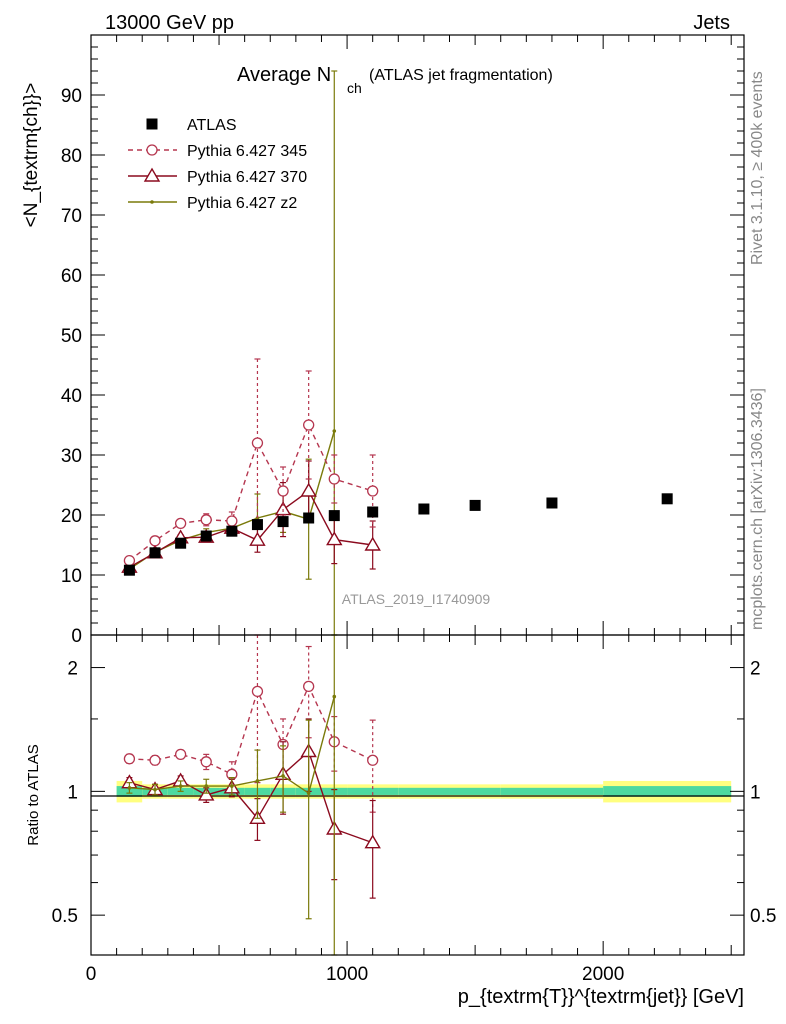 This screenshot has width=786, height=1024. What do you see at coordinates (33, 794) in the screenshot?
I see `bottom-y-axis-label: Ratio to ATLAS` at bounding box center [33, 794].